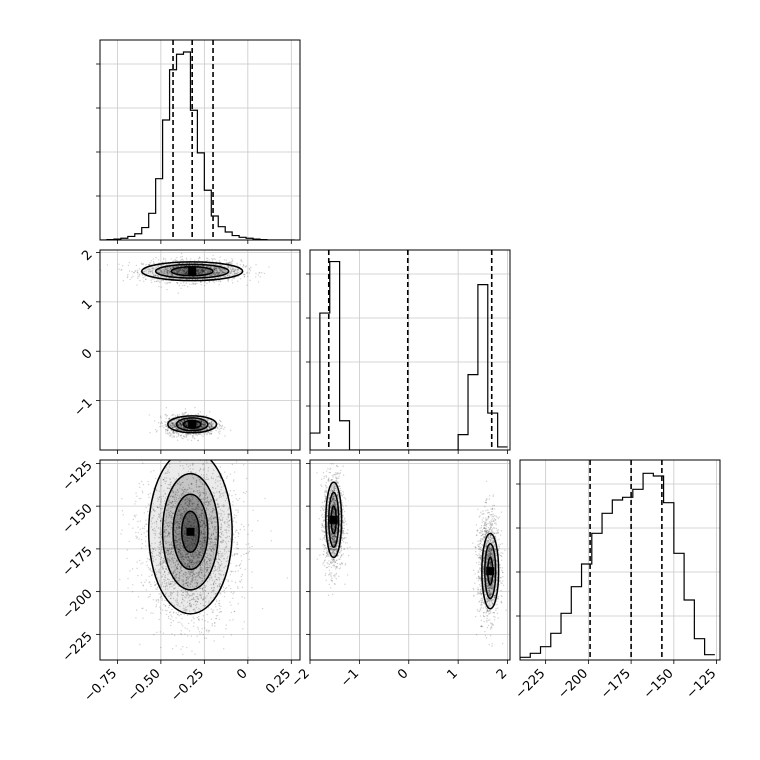 This screenshot has height=760, width=760. I want to click on panel-frame, so click(410, 350).